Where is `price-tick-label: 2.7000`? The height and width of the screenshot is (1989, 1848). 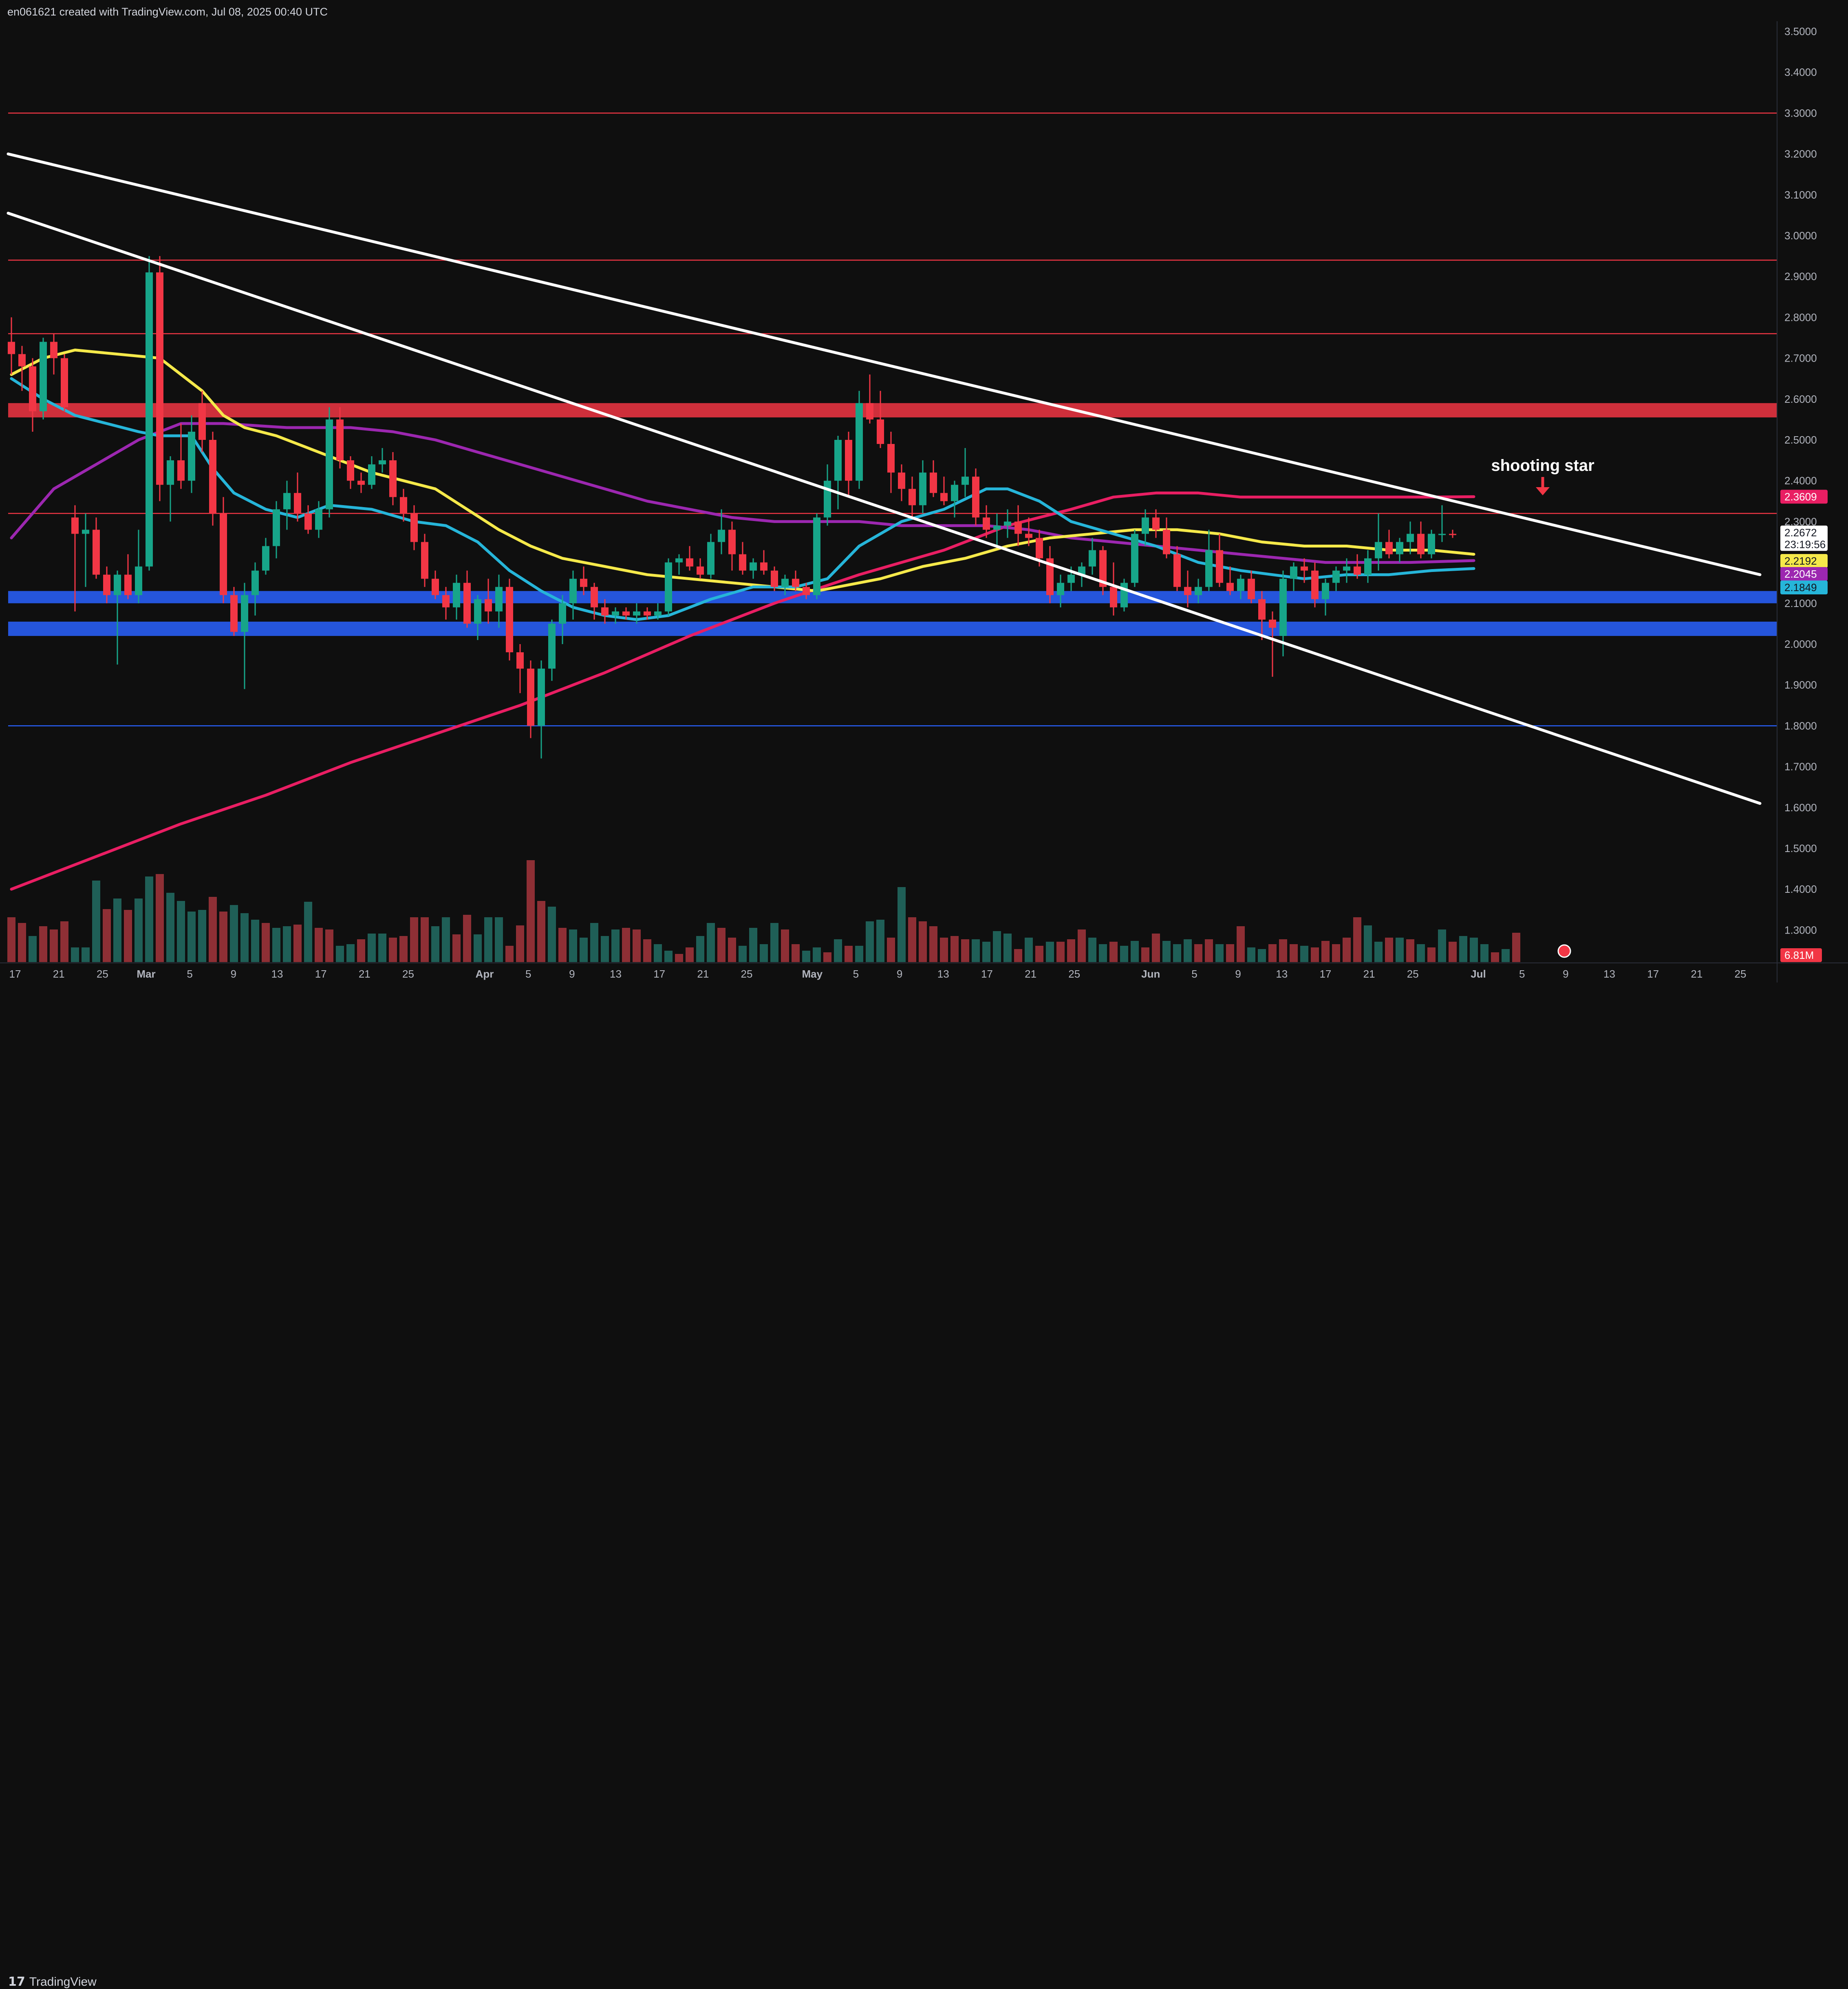
price-tick-label: 2.7000 is located at coordinates (1800, 358).